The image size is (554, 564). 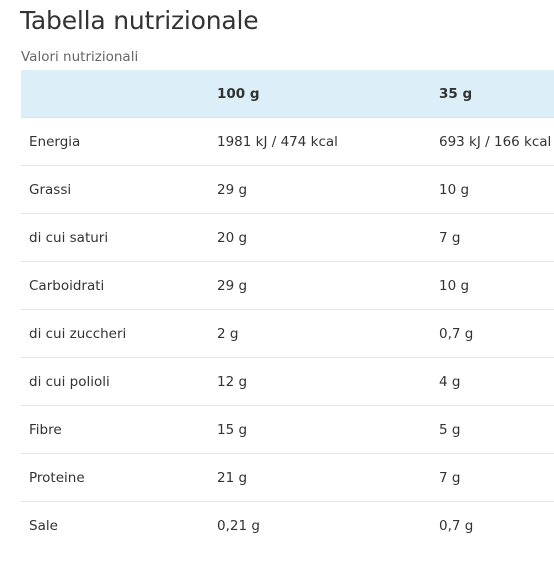 What do you see at coordinates (67, 285) in the screenshot?
I see `nutrient-name: Carboidrati` at bounding box center [67, 285].